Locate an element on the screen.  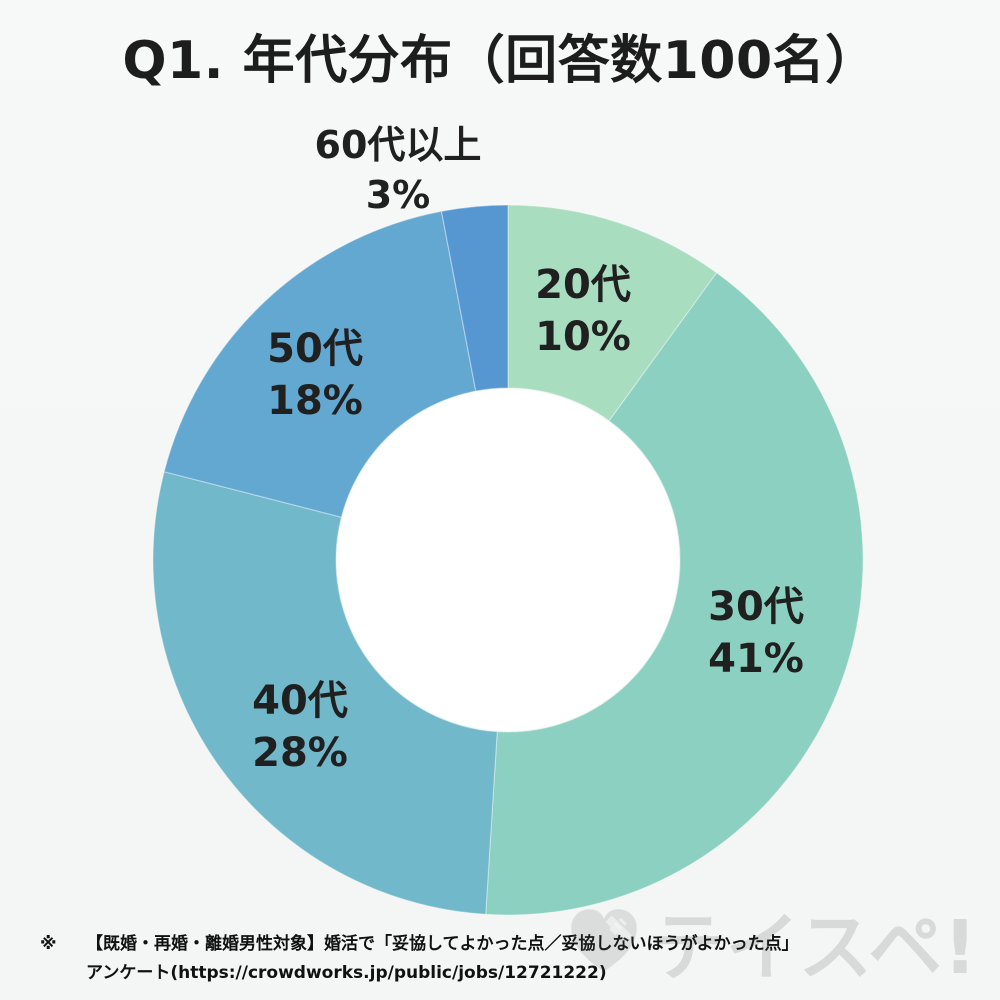
watermark-text: テイスペ! is located at coordinates (814, 948).